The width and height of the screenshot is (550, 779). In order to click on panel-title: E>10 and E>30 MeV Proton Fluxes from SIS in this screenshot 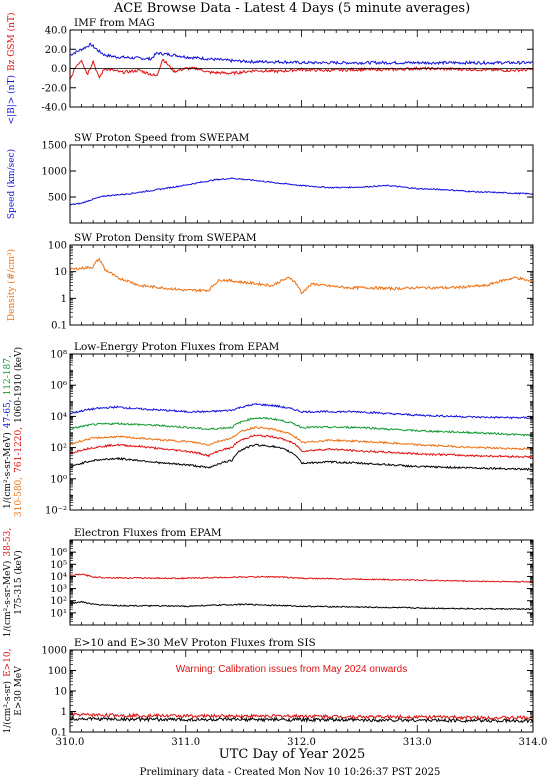, I will do `click(195, 643)`.